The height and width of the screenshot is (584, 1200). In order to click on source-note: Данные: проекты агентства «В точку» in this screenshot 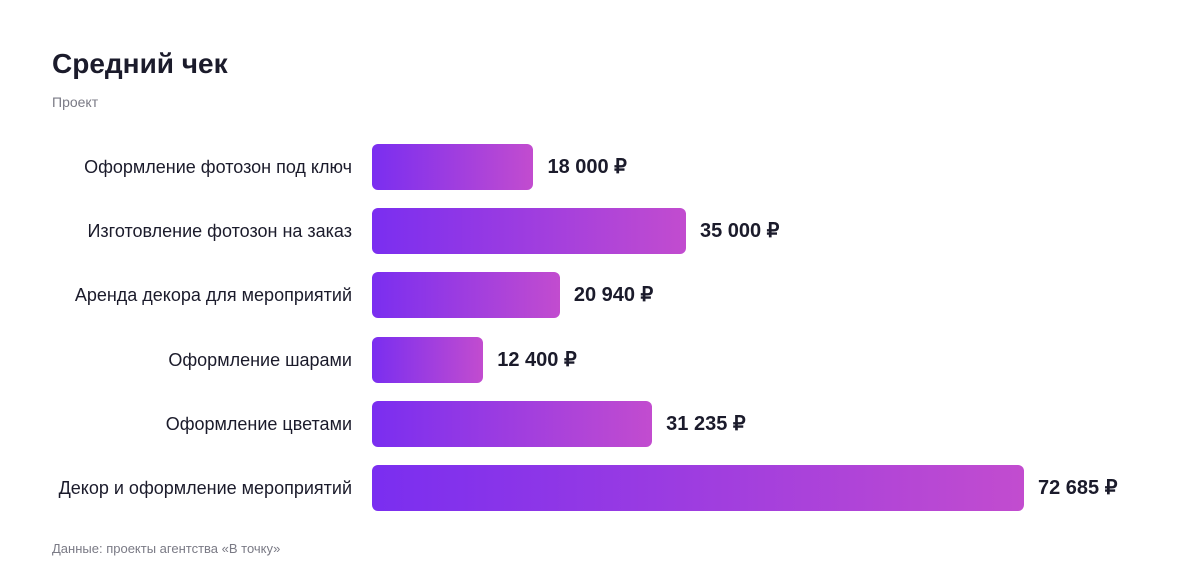, I will do `click(166, 548)`.